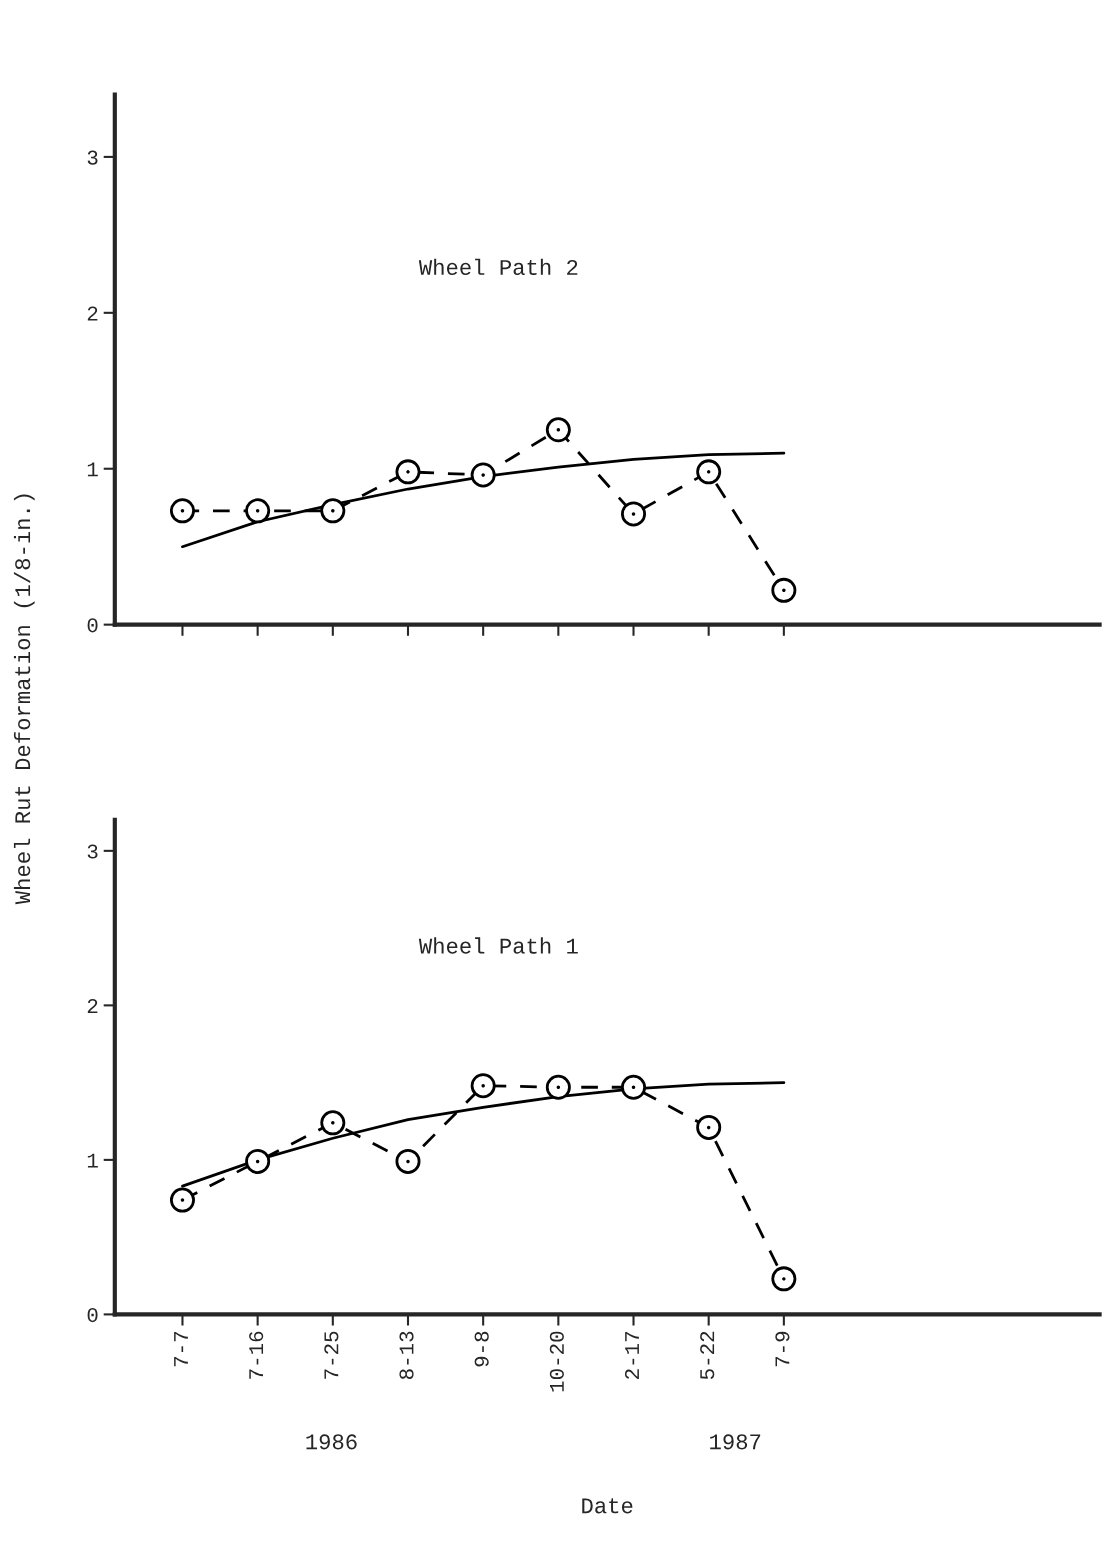 The height and width of the screenshot is (1550, 1104). What do you see at coordinates (24, 699) in the screenshot?
I see `y-axis-title: Wheel Rut Deformation (1/8-in.)` at bounding box center [24, 699].